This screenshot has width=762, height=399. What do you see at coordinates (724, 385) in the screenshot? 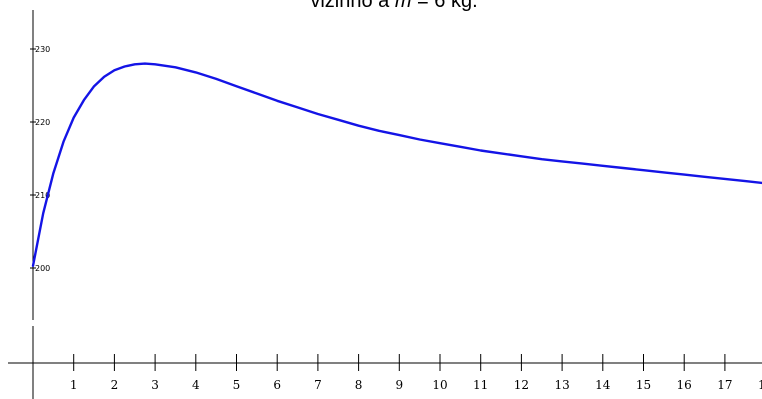
I see `x-tick-label: 17` at bounding box center [724, 385].